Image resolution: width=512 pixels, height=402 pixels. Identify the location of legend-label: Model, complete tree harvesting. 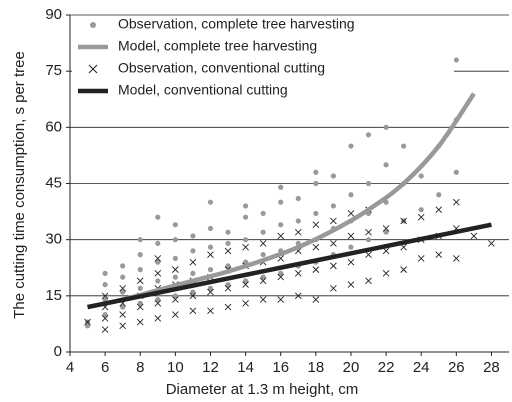
(217, 46).